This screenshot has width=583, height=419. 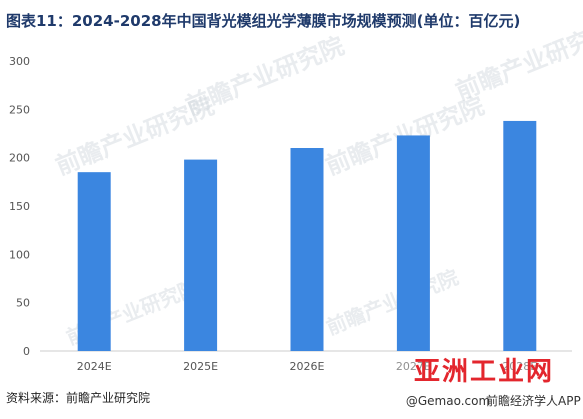 I want to click on x-axis: 2024E 2025E 2026E 2027E 2028E, so click(x=307, y=366).